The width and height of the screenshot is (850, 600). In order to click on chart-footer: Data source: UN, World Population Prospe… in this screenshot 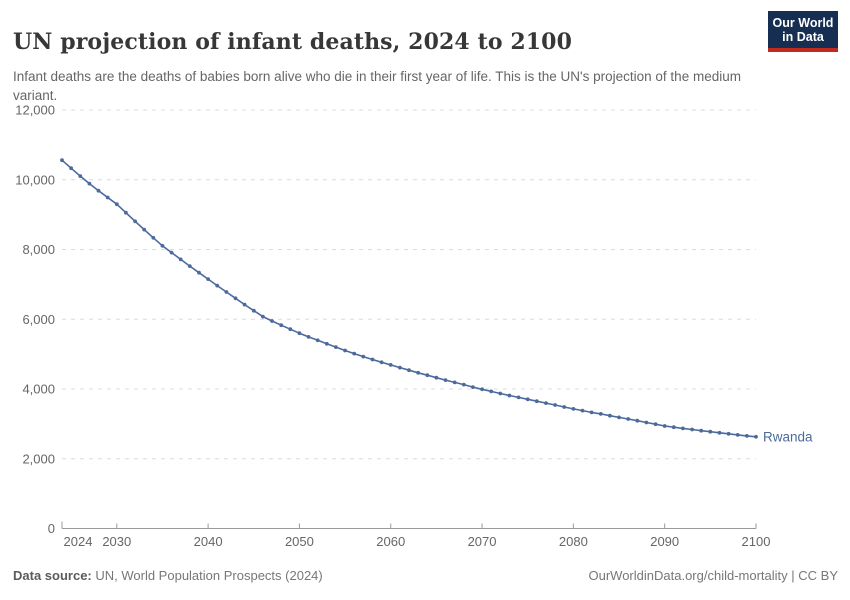, I will do `click(425, 575)`.